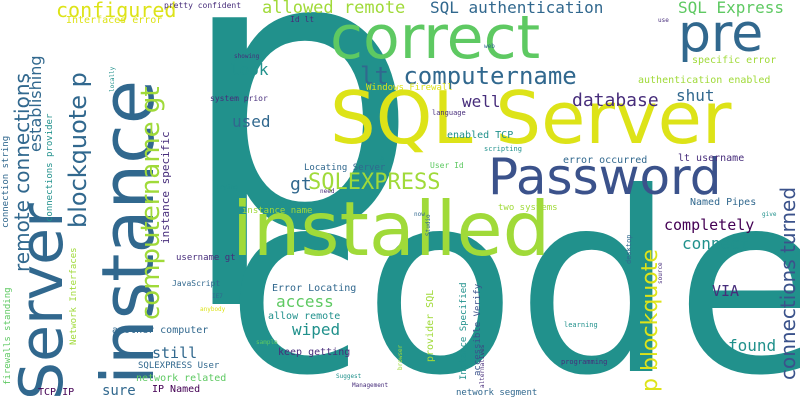 This screenshot has height=400, width=800. What do you see at coordinates (6, 181) in the screenshot?
I see `word-connection-string: connection string` at bounding box center [6, 181].